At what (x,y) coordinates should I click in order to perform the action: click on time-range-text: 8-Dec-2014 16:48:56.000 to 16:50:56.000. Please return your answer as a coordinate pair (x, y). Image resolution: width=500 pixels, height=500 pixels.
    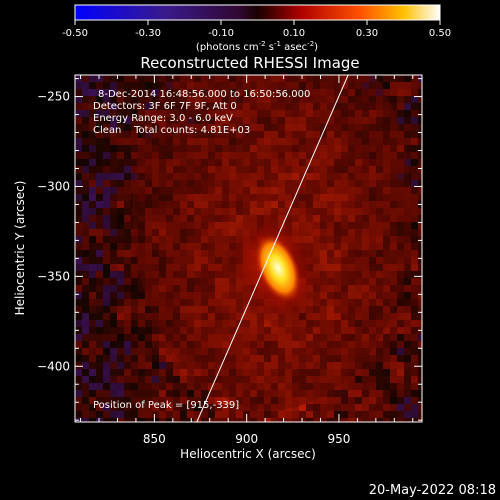
    Looking at the image, I should click on (204, 94).